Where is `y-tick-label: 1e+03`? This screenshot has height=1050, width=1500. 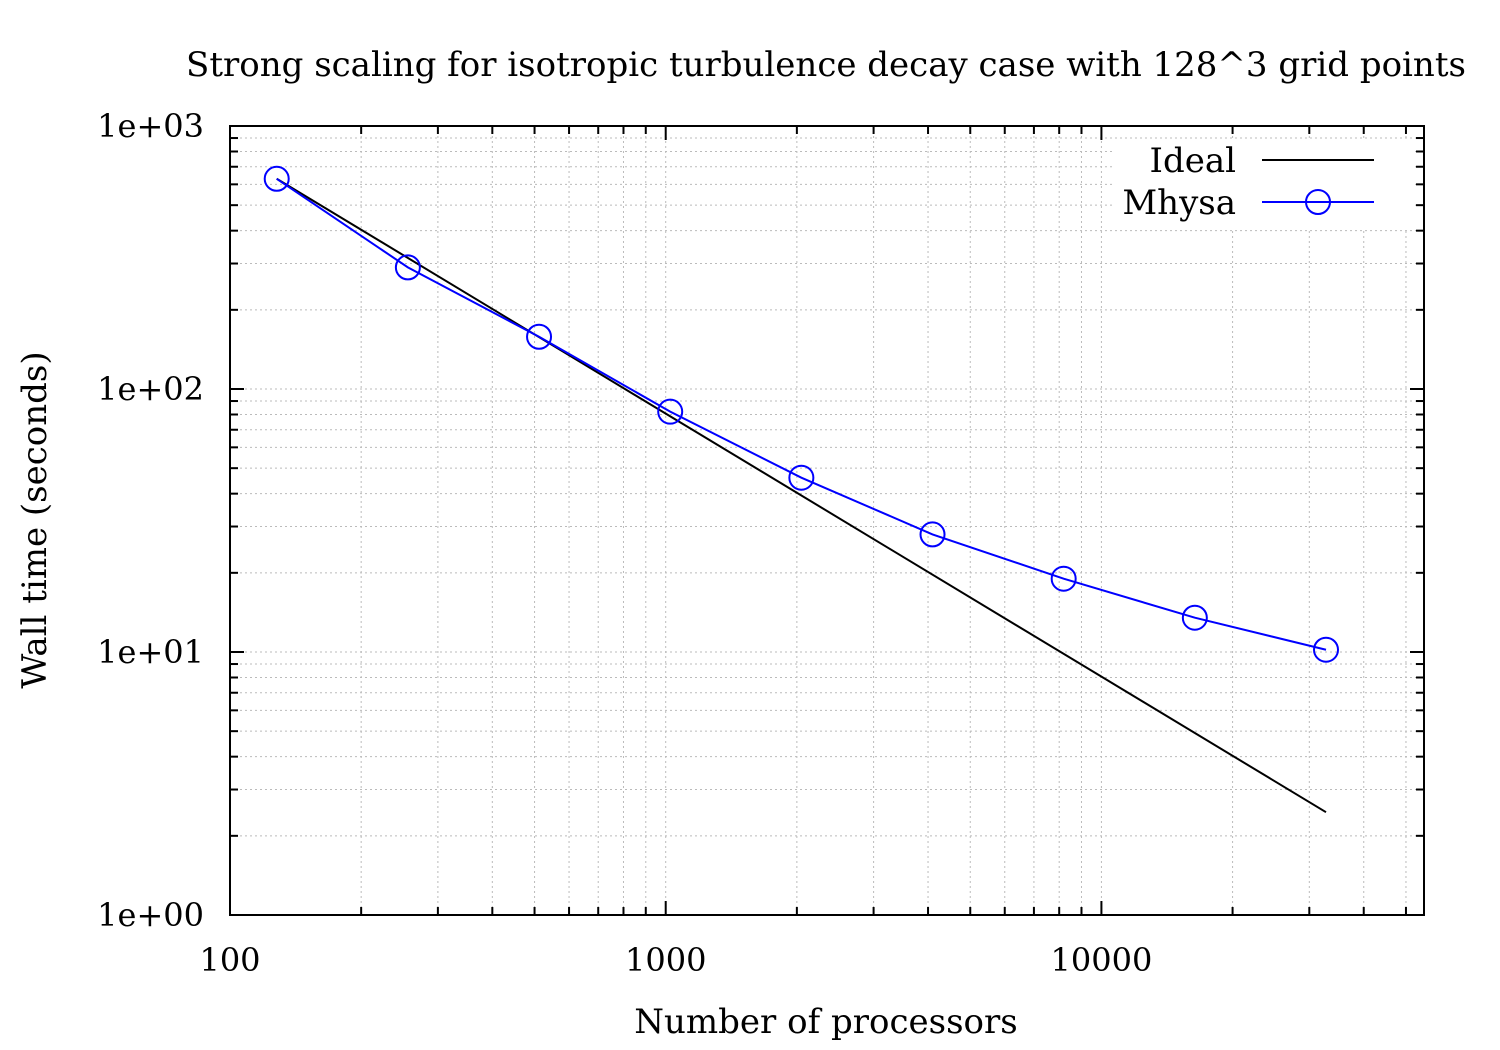
y-tick-label: 1e+03 is located at coordinates (150, 126).